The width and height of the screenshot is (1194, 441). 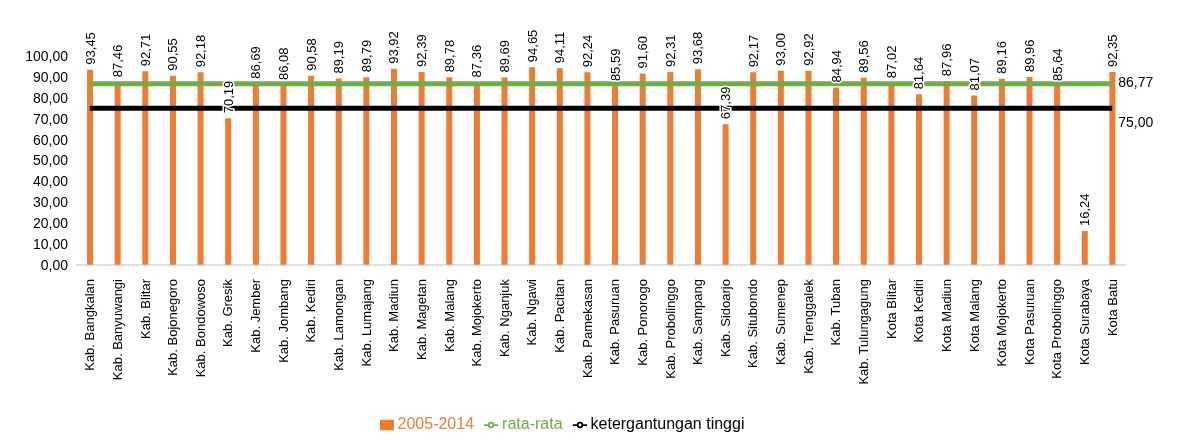 What do you see at coordinates (173, 327) in the screenshot?
I see `x-tick-label: Kab. Bojonegoro` at bounding box center [173, 327].